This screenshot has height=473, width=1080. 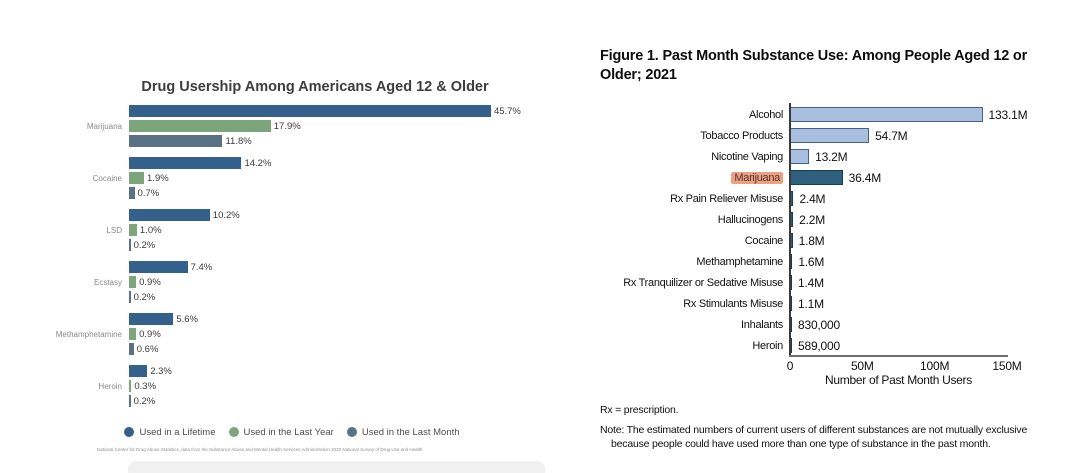 I want to click on bar-tobacco-products, so click(x=830, y=135).